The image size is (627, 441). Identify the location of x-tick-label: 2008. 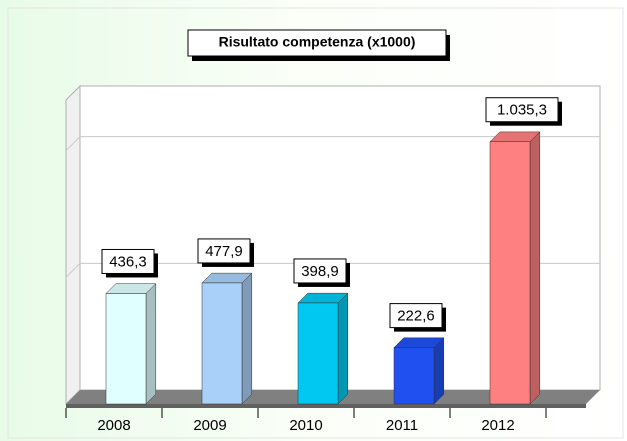
(113, 425).